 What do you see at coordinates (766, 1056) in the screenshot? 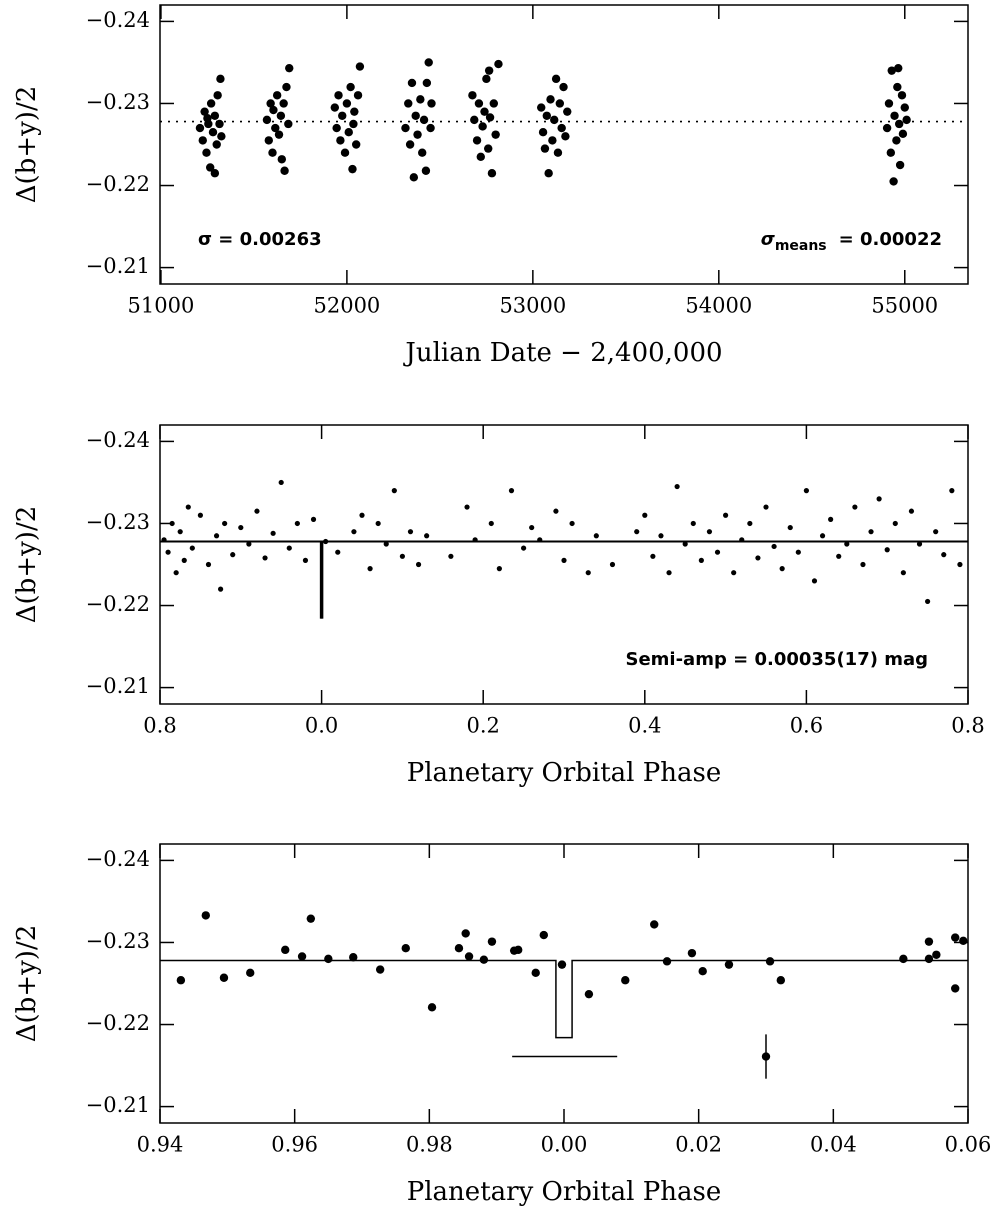
I see `error-point` at bounding box center [766, 1056].